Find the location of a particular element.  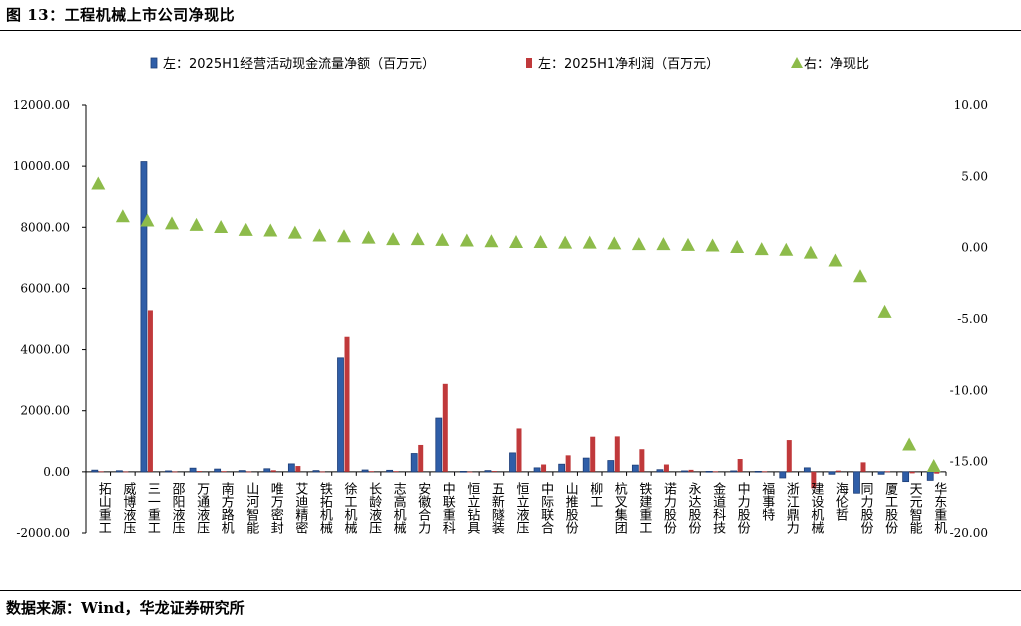

category-label: 柳工 is located at coordinates (595, 495).